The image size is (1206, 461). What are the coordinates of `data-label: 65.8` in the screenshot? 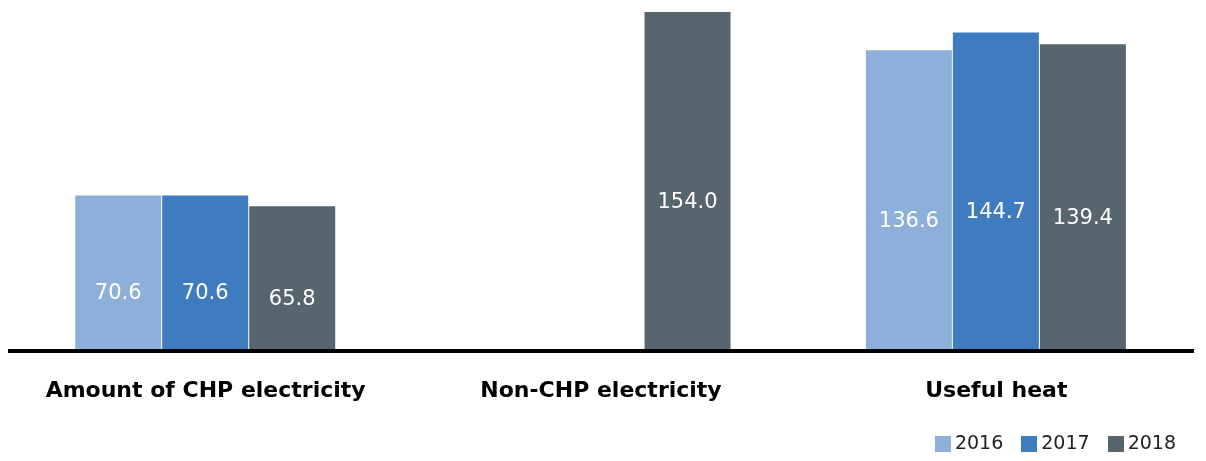 It's located at (292, 297).